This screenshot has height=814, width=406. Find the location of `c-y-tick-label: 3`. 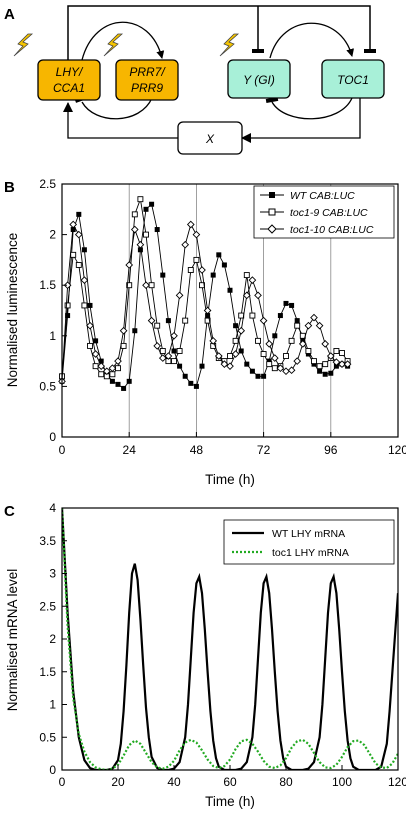

c-y-tick-label: 3 is located at coordinates (52, 574).